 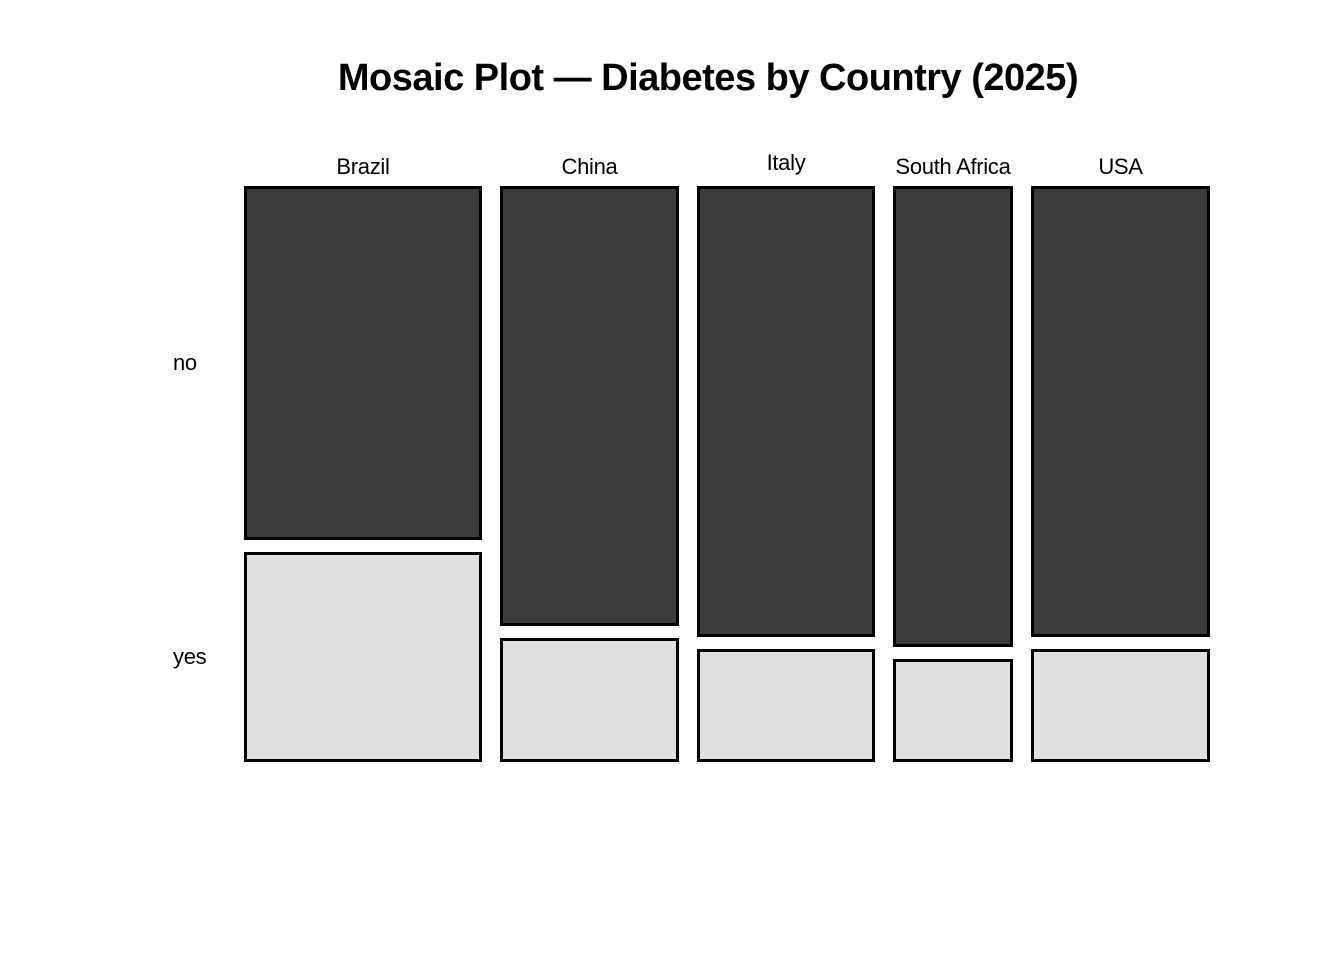 What do you see at coordinates (185, 362) in the screenshot?
I see `row-label-no: no` at bounding box center [185, 362].